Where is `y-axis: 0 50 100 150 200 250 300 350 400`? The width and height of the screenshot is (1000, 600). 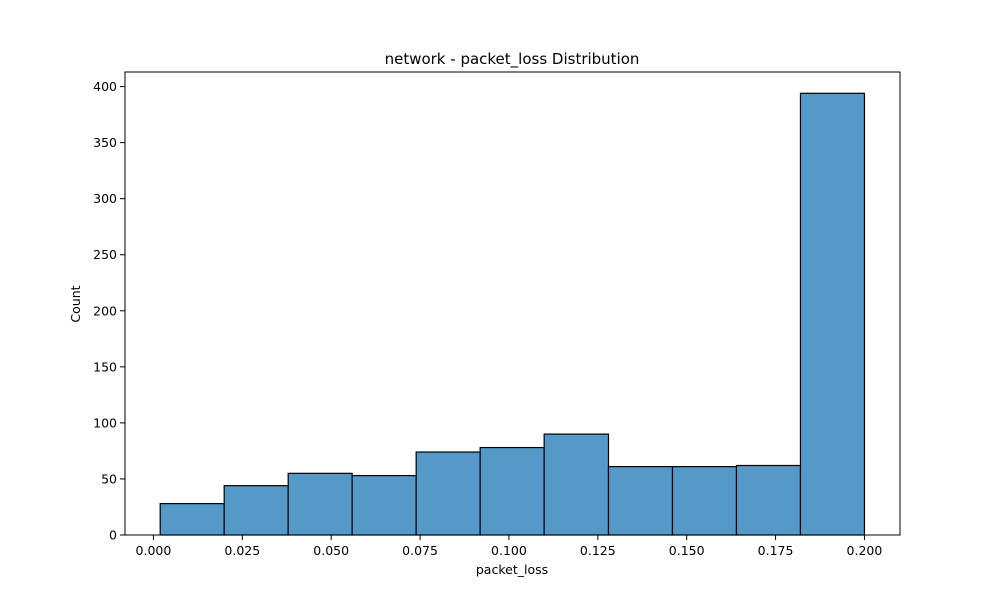 y-axis: 0 50 100 150 200 250 300 350 400 is located at coordinates (109, 311).